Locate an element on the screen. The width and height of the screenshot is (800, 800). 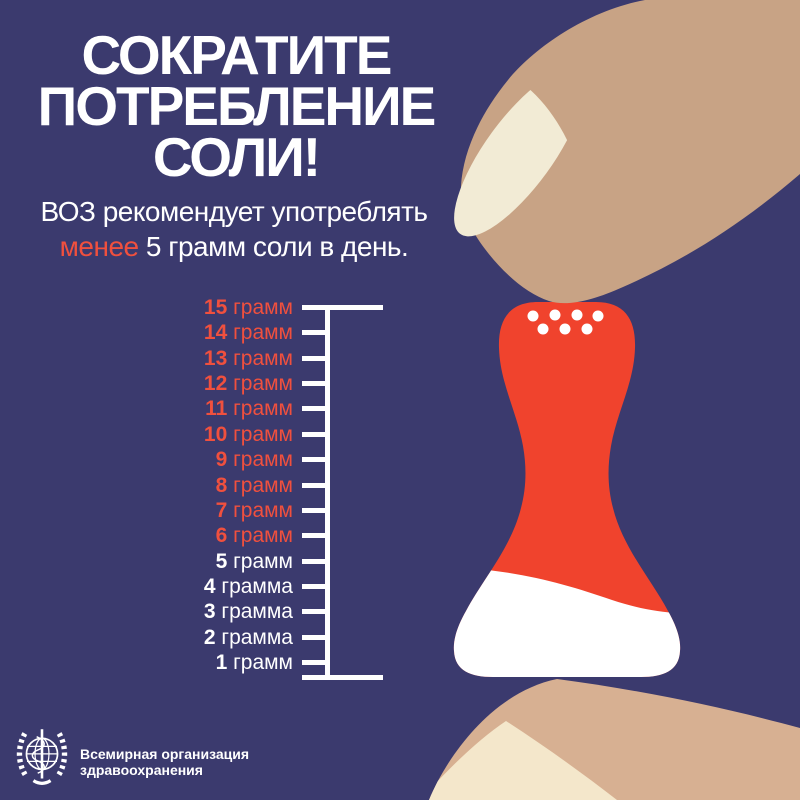
scale-label-13g: 13 грамм is located at coordinates (248, 358).